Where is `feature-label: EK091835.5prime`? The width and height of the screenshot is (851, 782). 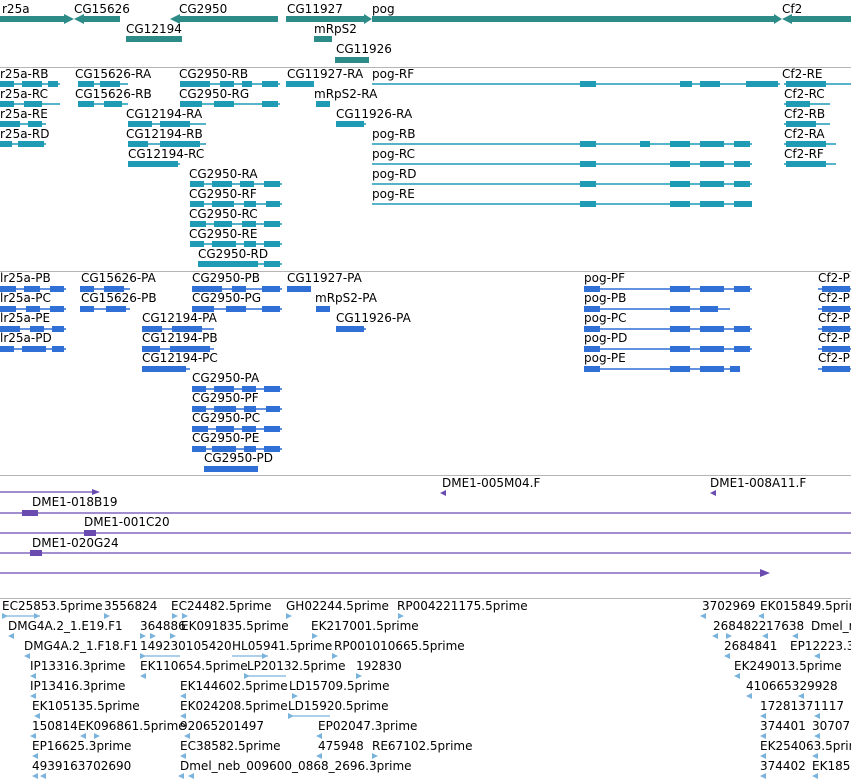
feature-label: EK091835.5prime is located at coordinates (235, 626).